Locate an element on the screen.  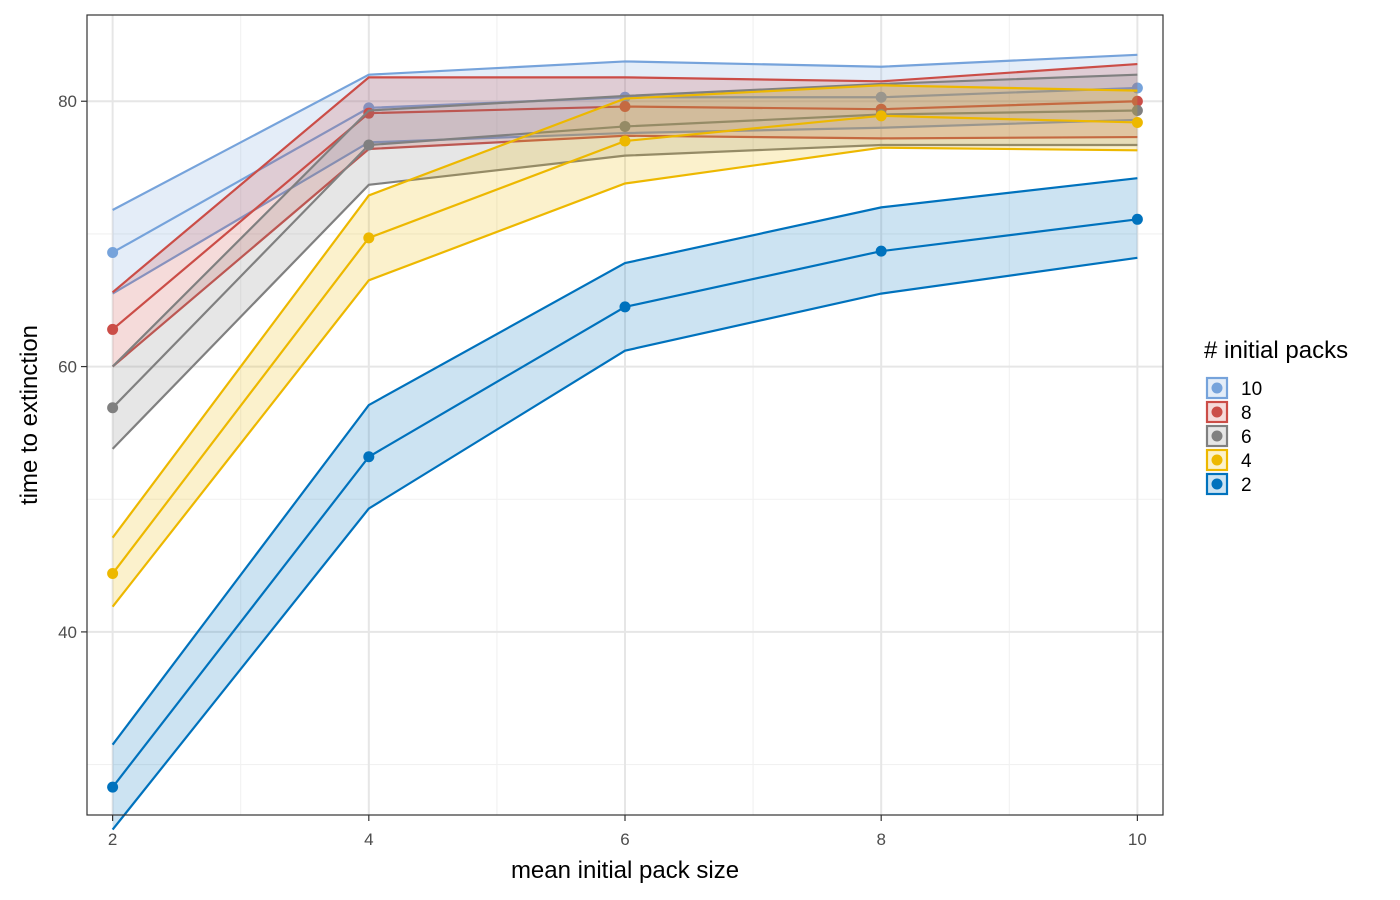
x-tick-label: 8 is located at coordinates (880, 839).